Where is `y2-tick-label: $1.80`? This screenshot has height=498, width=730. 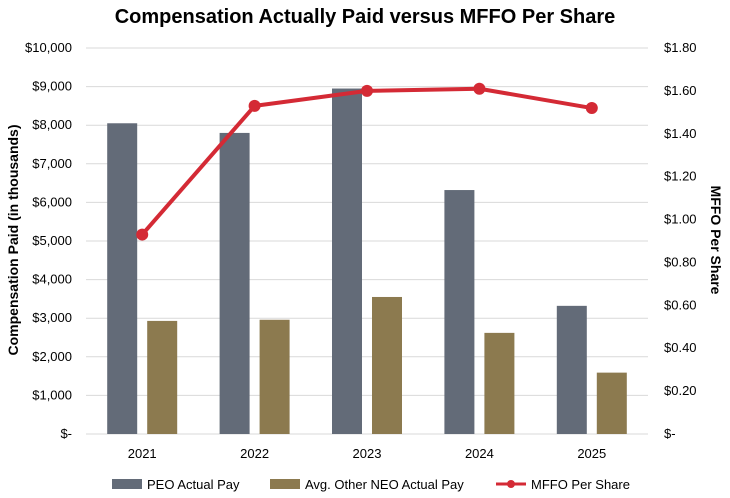 y2-tick-label: $1.80 is located at coordinates (680, 47).